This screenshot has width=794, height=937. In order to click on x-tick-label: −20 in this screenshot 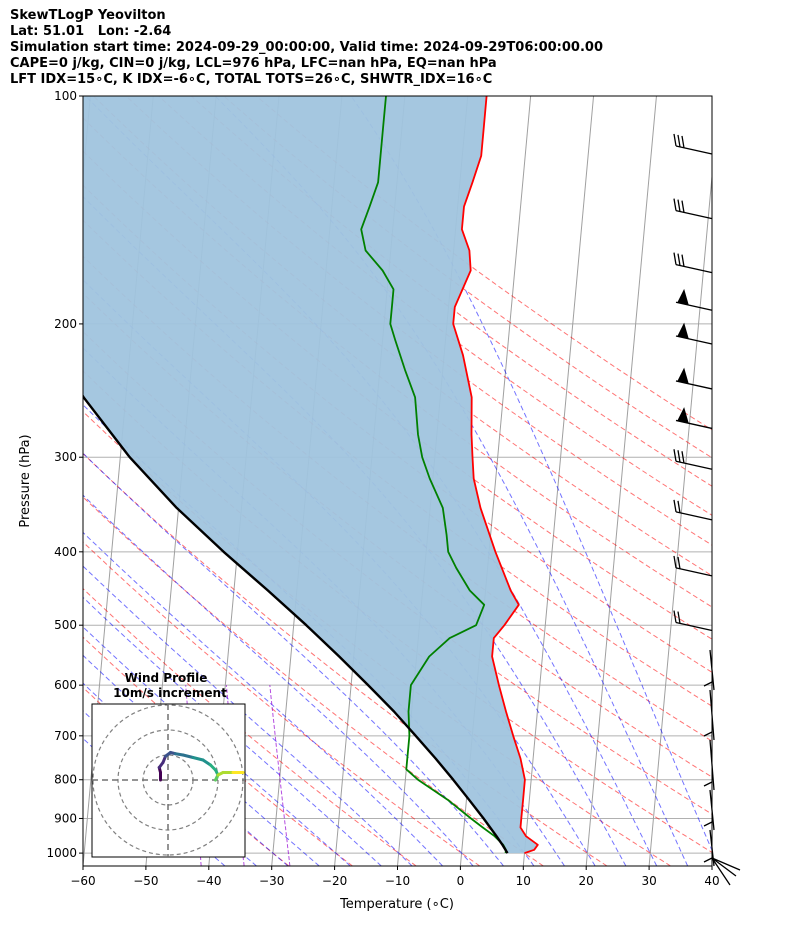, I will do `click(334, 881)`.